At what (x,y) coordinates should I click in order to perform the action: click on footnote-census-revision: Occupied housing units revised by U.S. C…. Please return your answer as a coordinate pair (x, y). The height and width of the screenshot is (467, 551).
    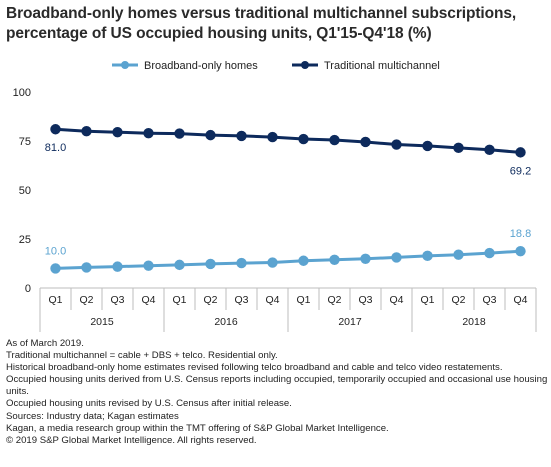
    Looking at the image, I should click on (149, 404).